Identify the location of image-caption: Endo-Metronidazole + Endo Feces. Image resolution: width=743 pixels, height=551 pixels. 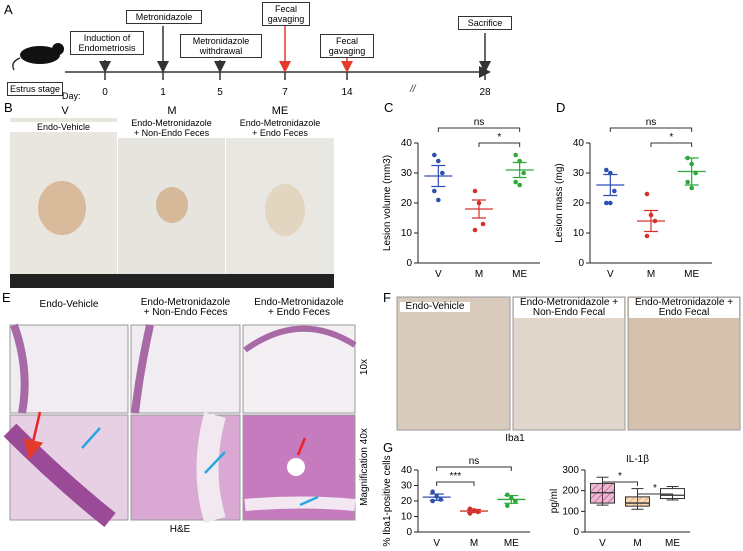
(299, 307).